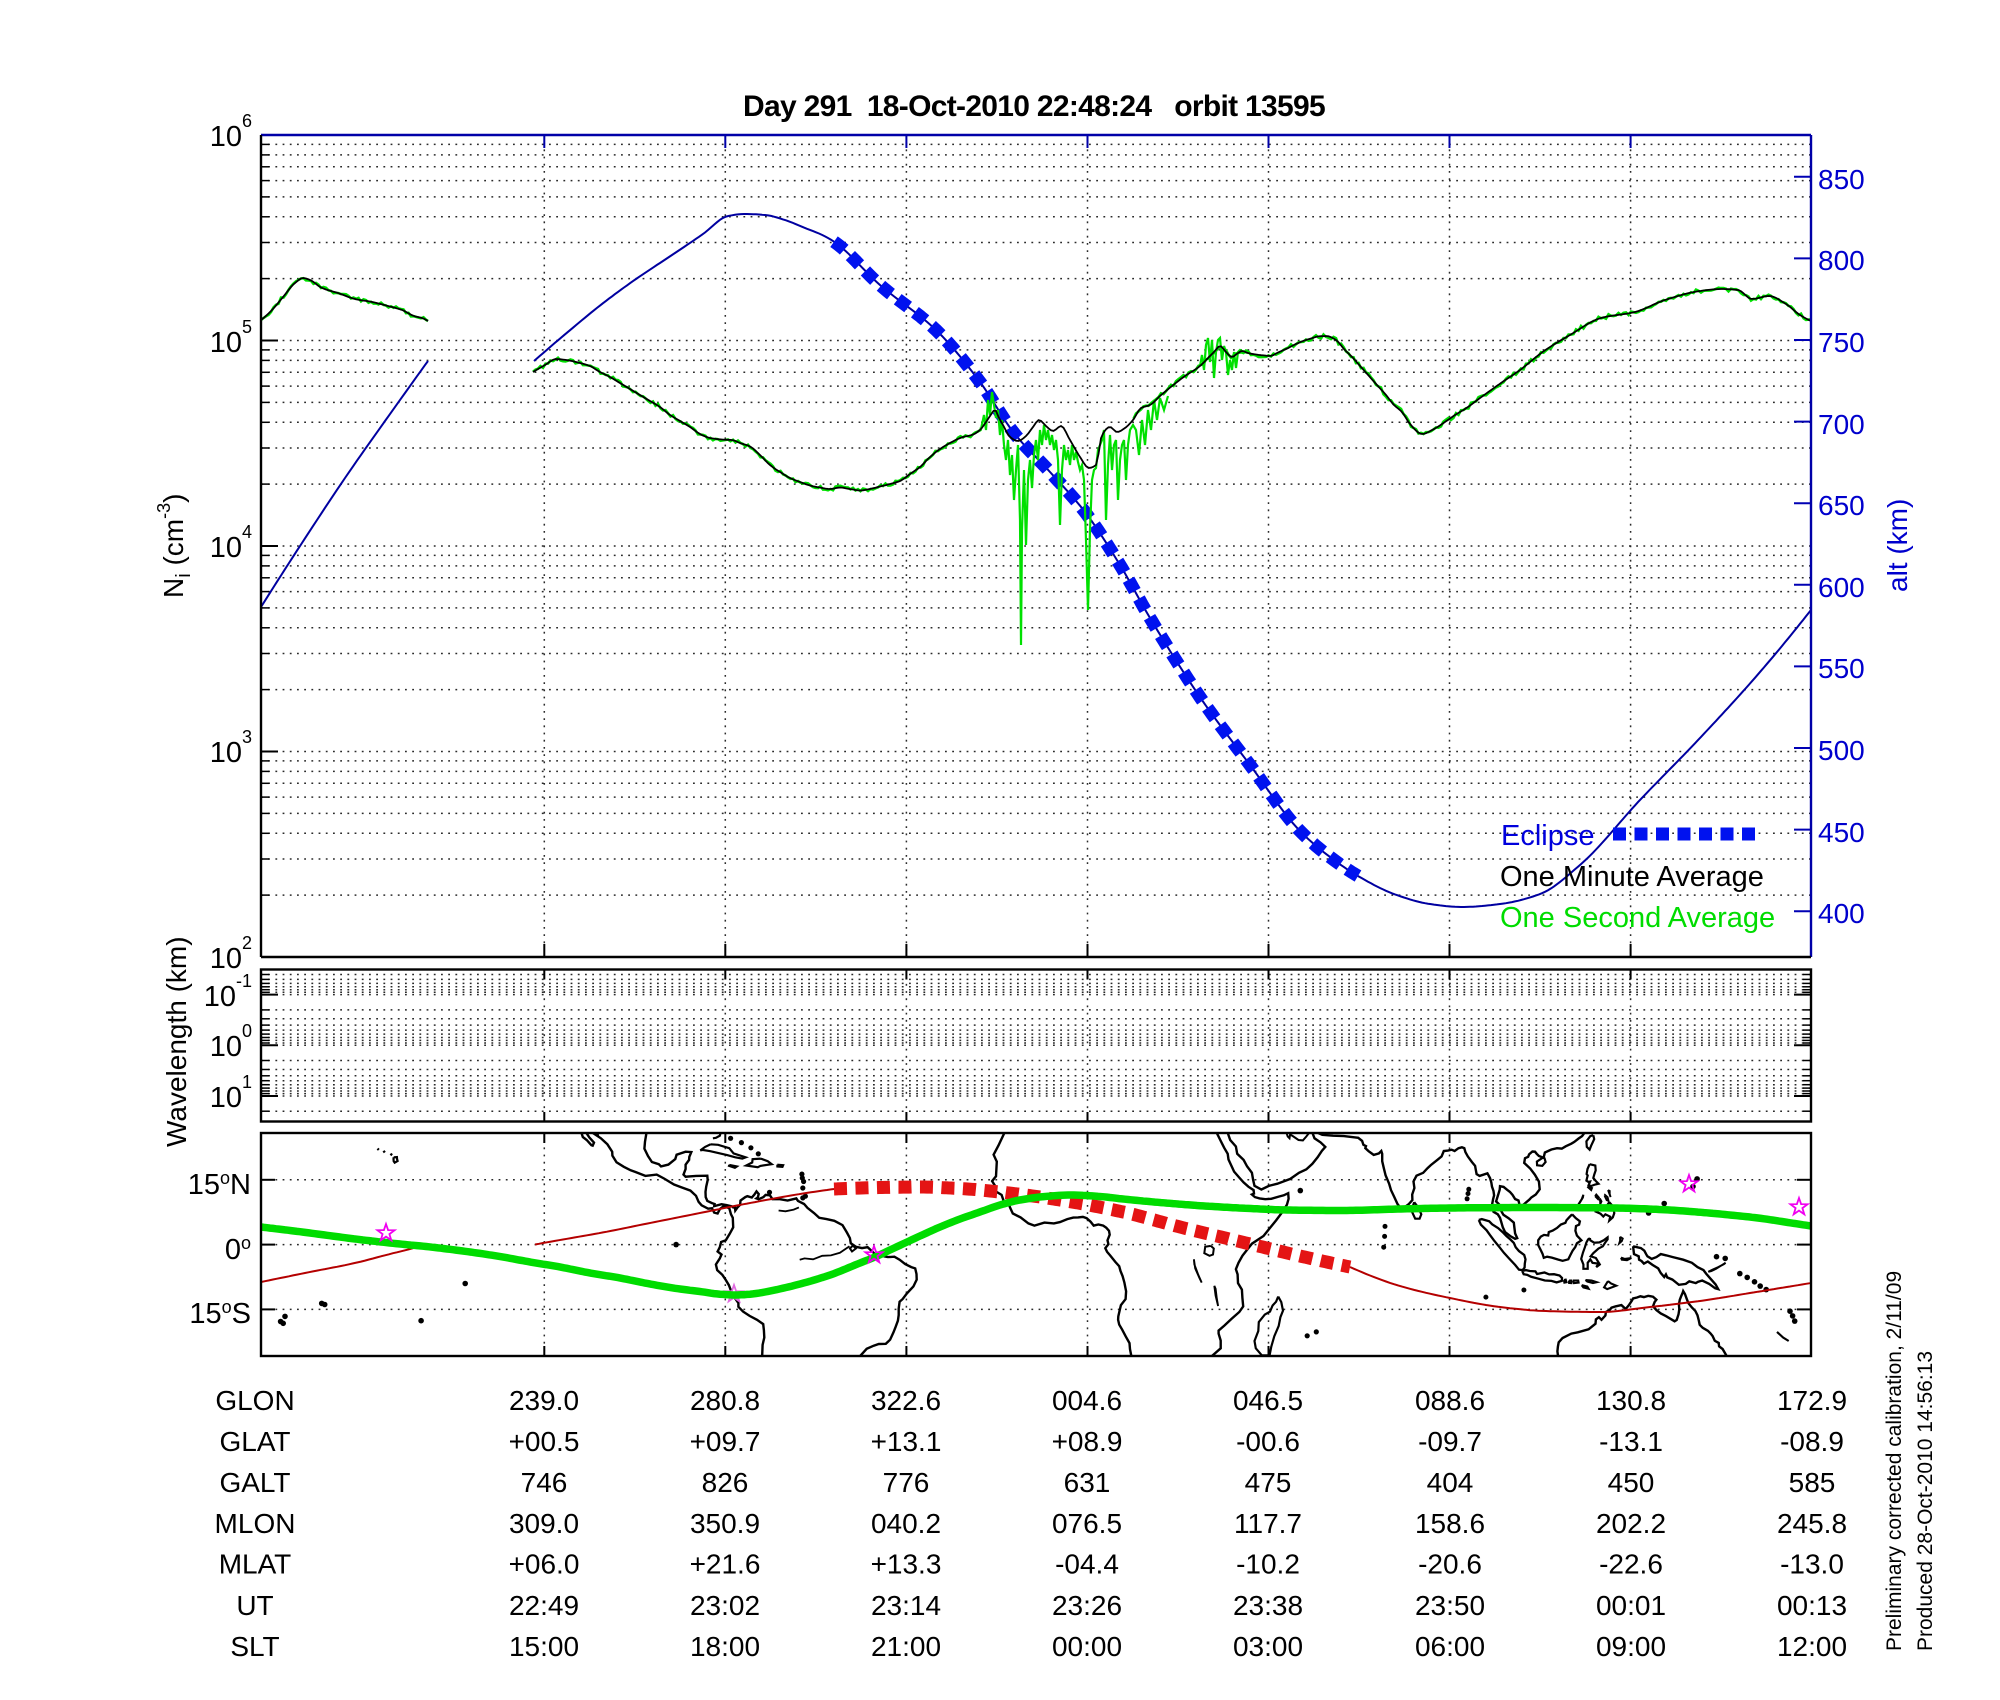  I want to click on svg-text: Wavelength (km), so click(176, 1041).